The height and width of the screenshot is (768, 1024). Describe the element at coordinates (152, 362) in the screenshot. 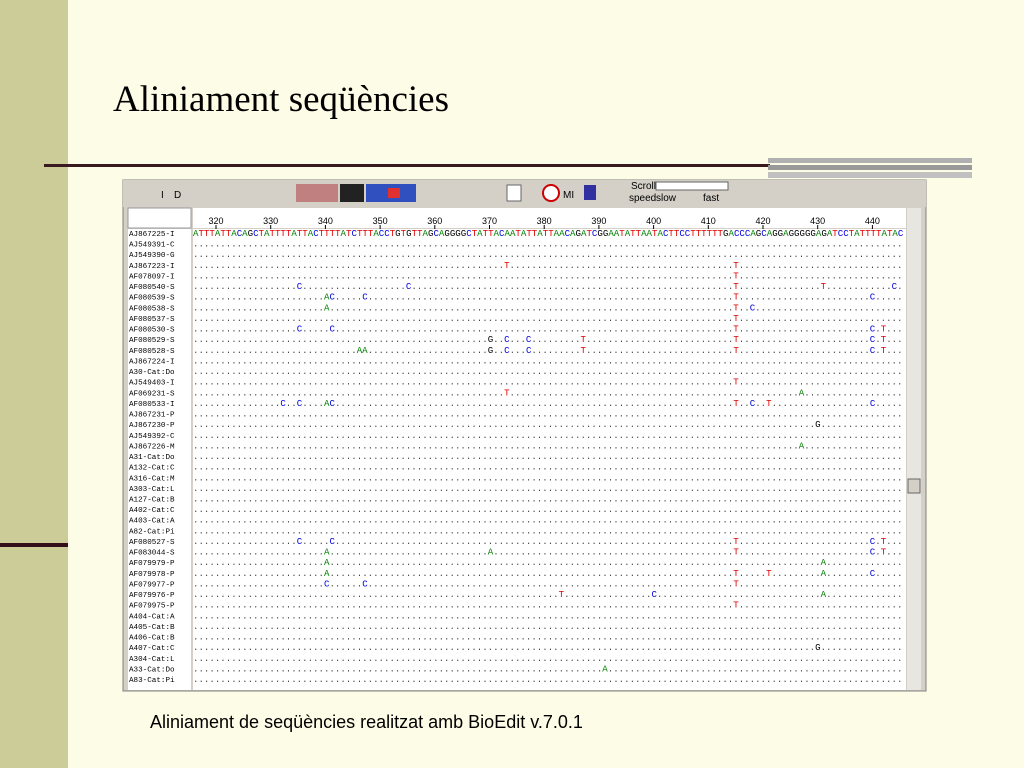

I see `seq-name: AJ867224-I` at that location.